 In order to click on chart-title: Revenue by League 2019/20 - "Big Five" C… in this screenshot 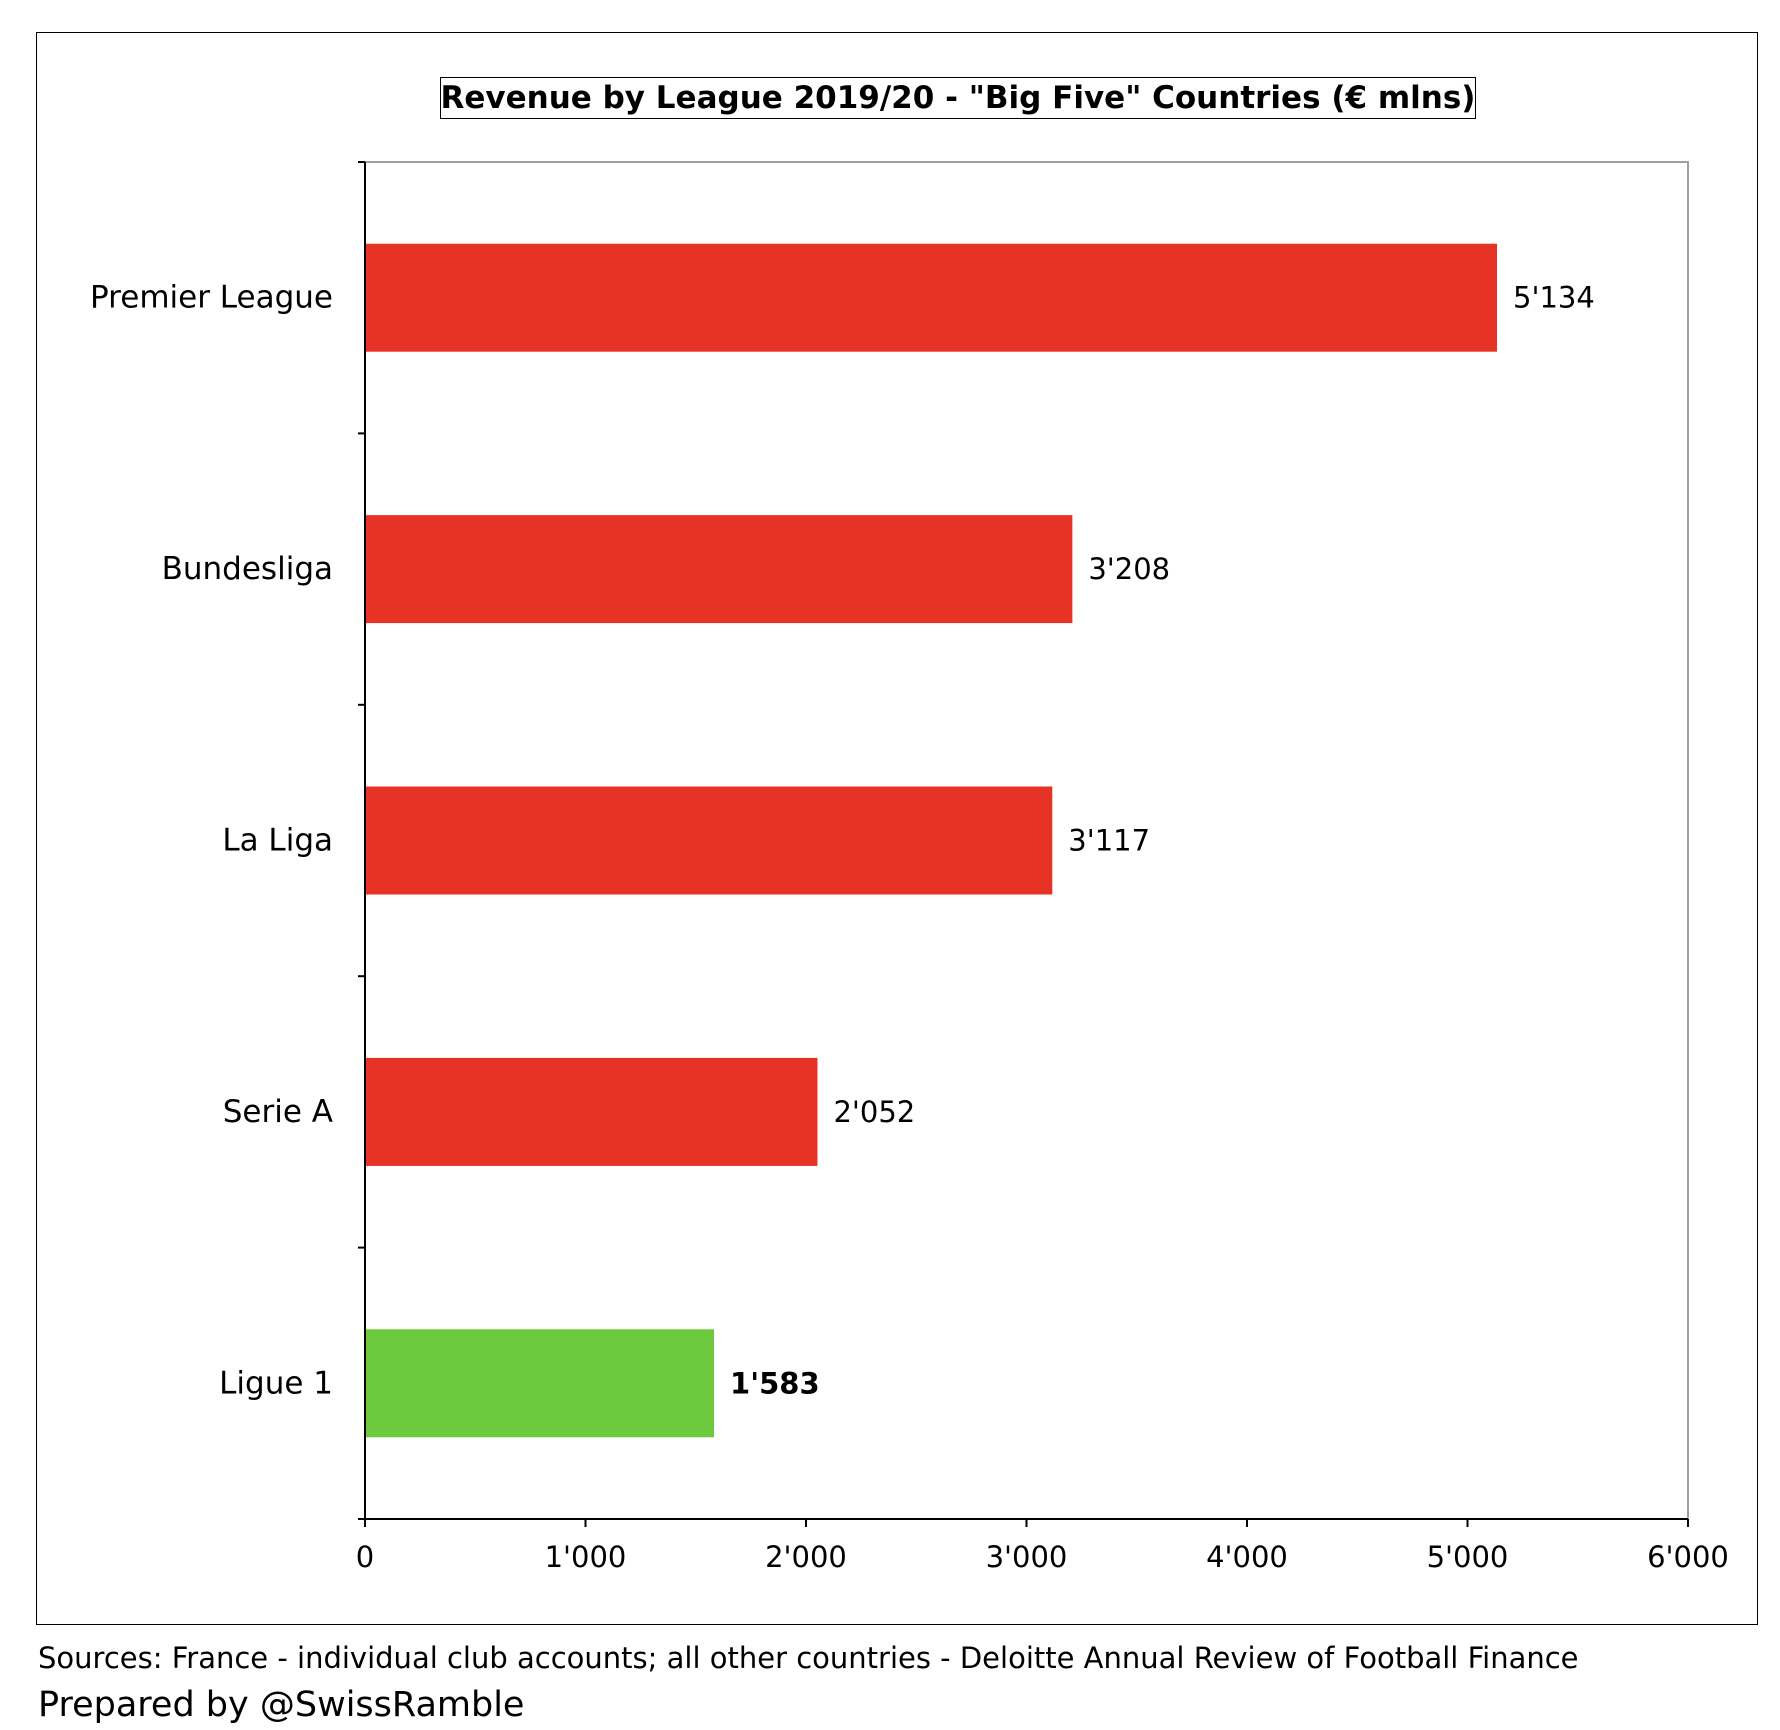, I will do `click(958, 98)`.